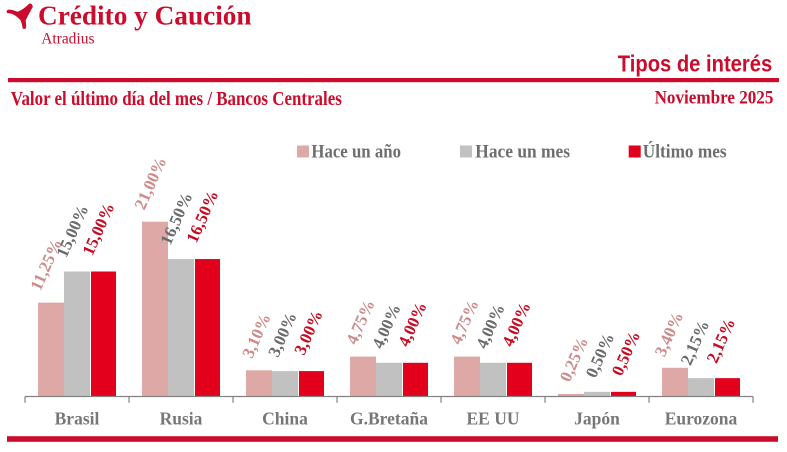 Image resolution: width=787 pixels, height=452 pixels. What do you see at coordinates (67, 38) in the screenshot?
I see `svg-text: Atradius` at bounding box center [67, 38].